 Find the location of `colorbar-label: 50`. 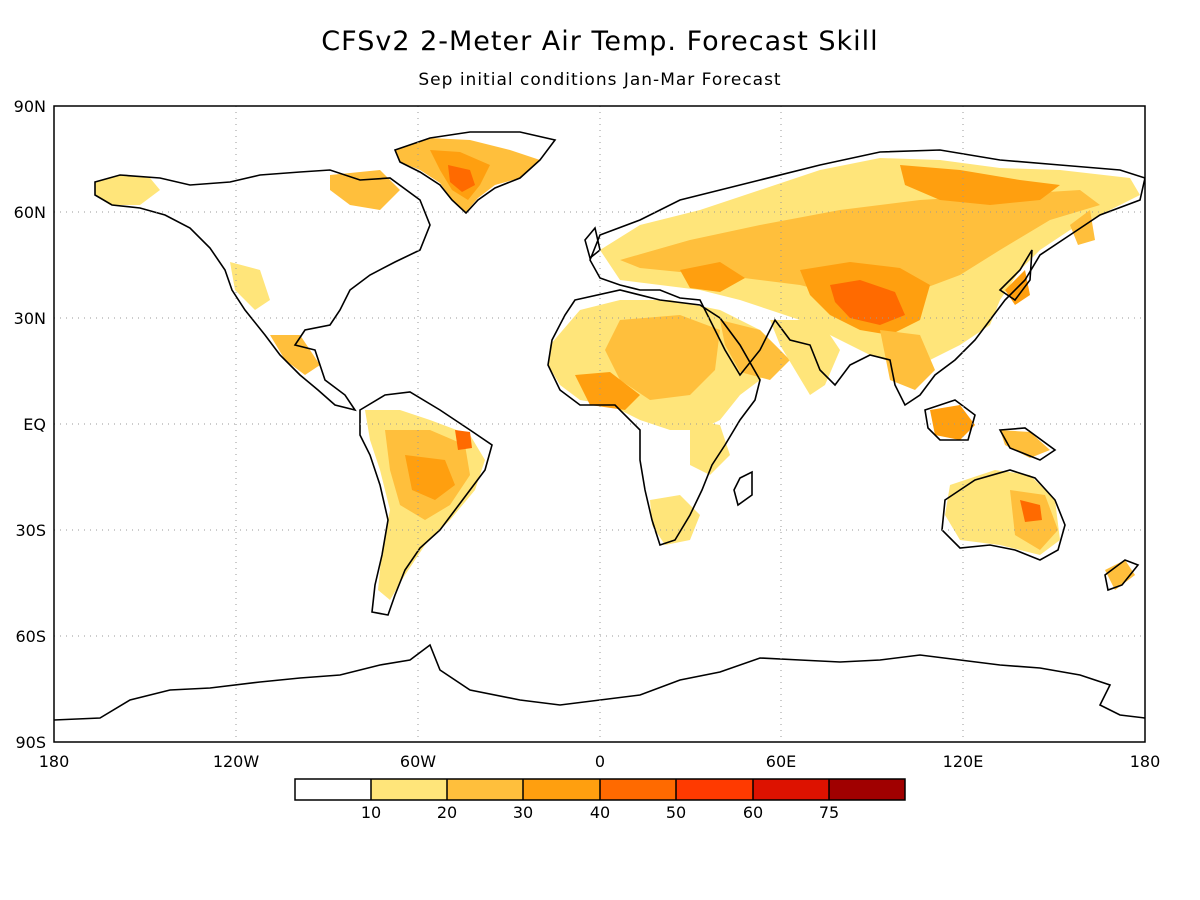

colorbar-label: 50 is located at coordinates (676, 812).